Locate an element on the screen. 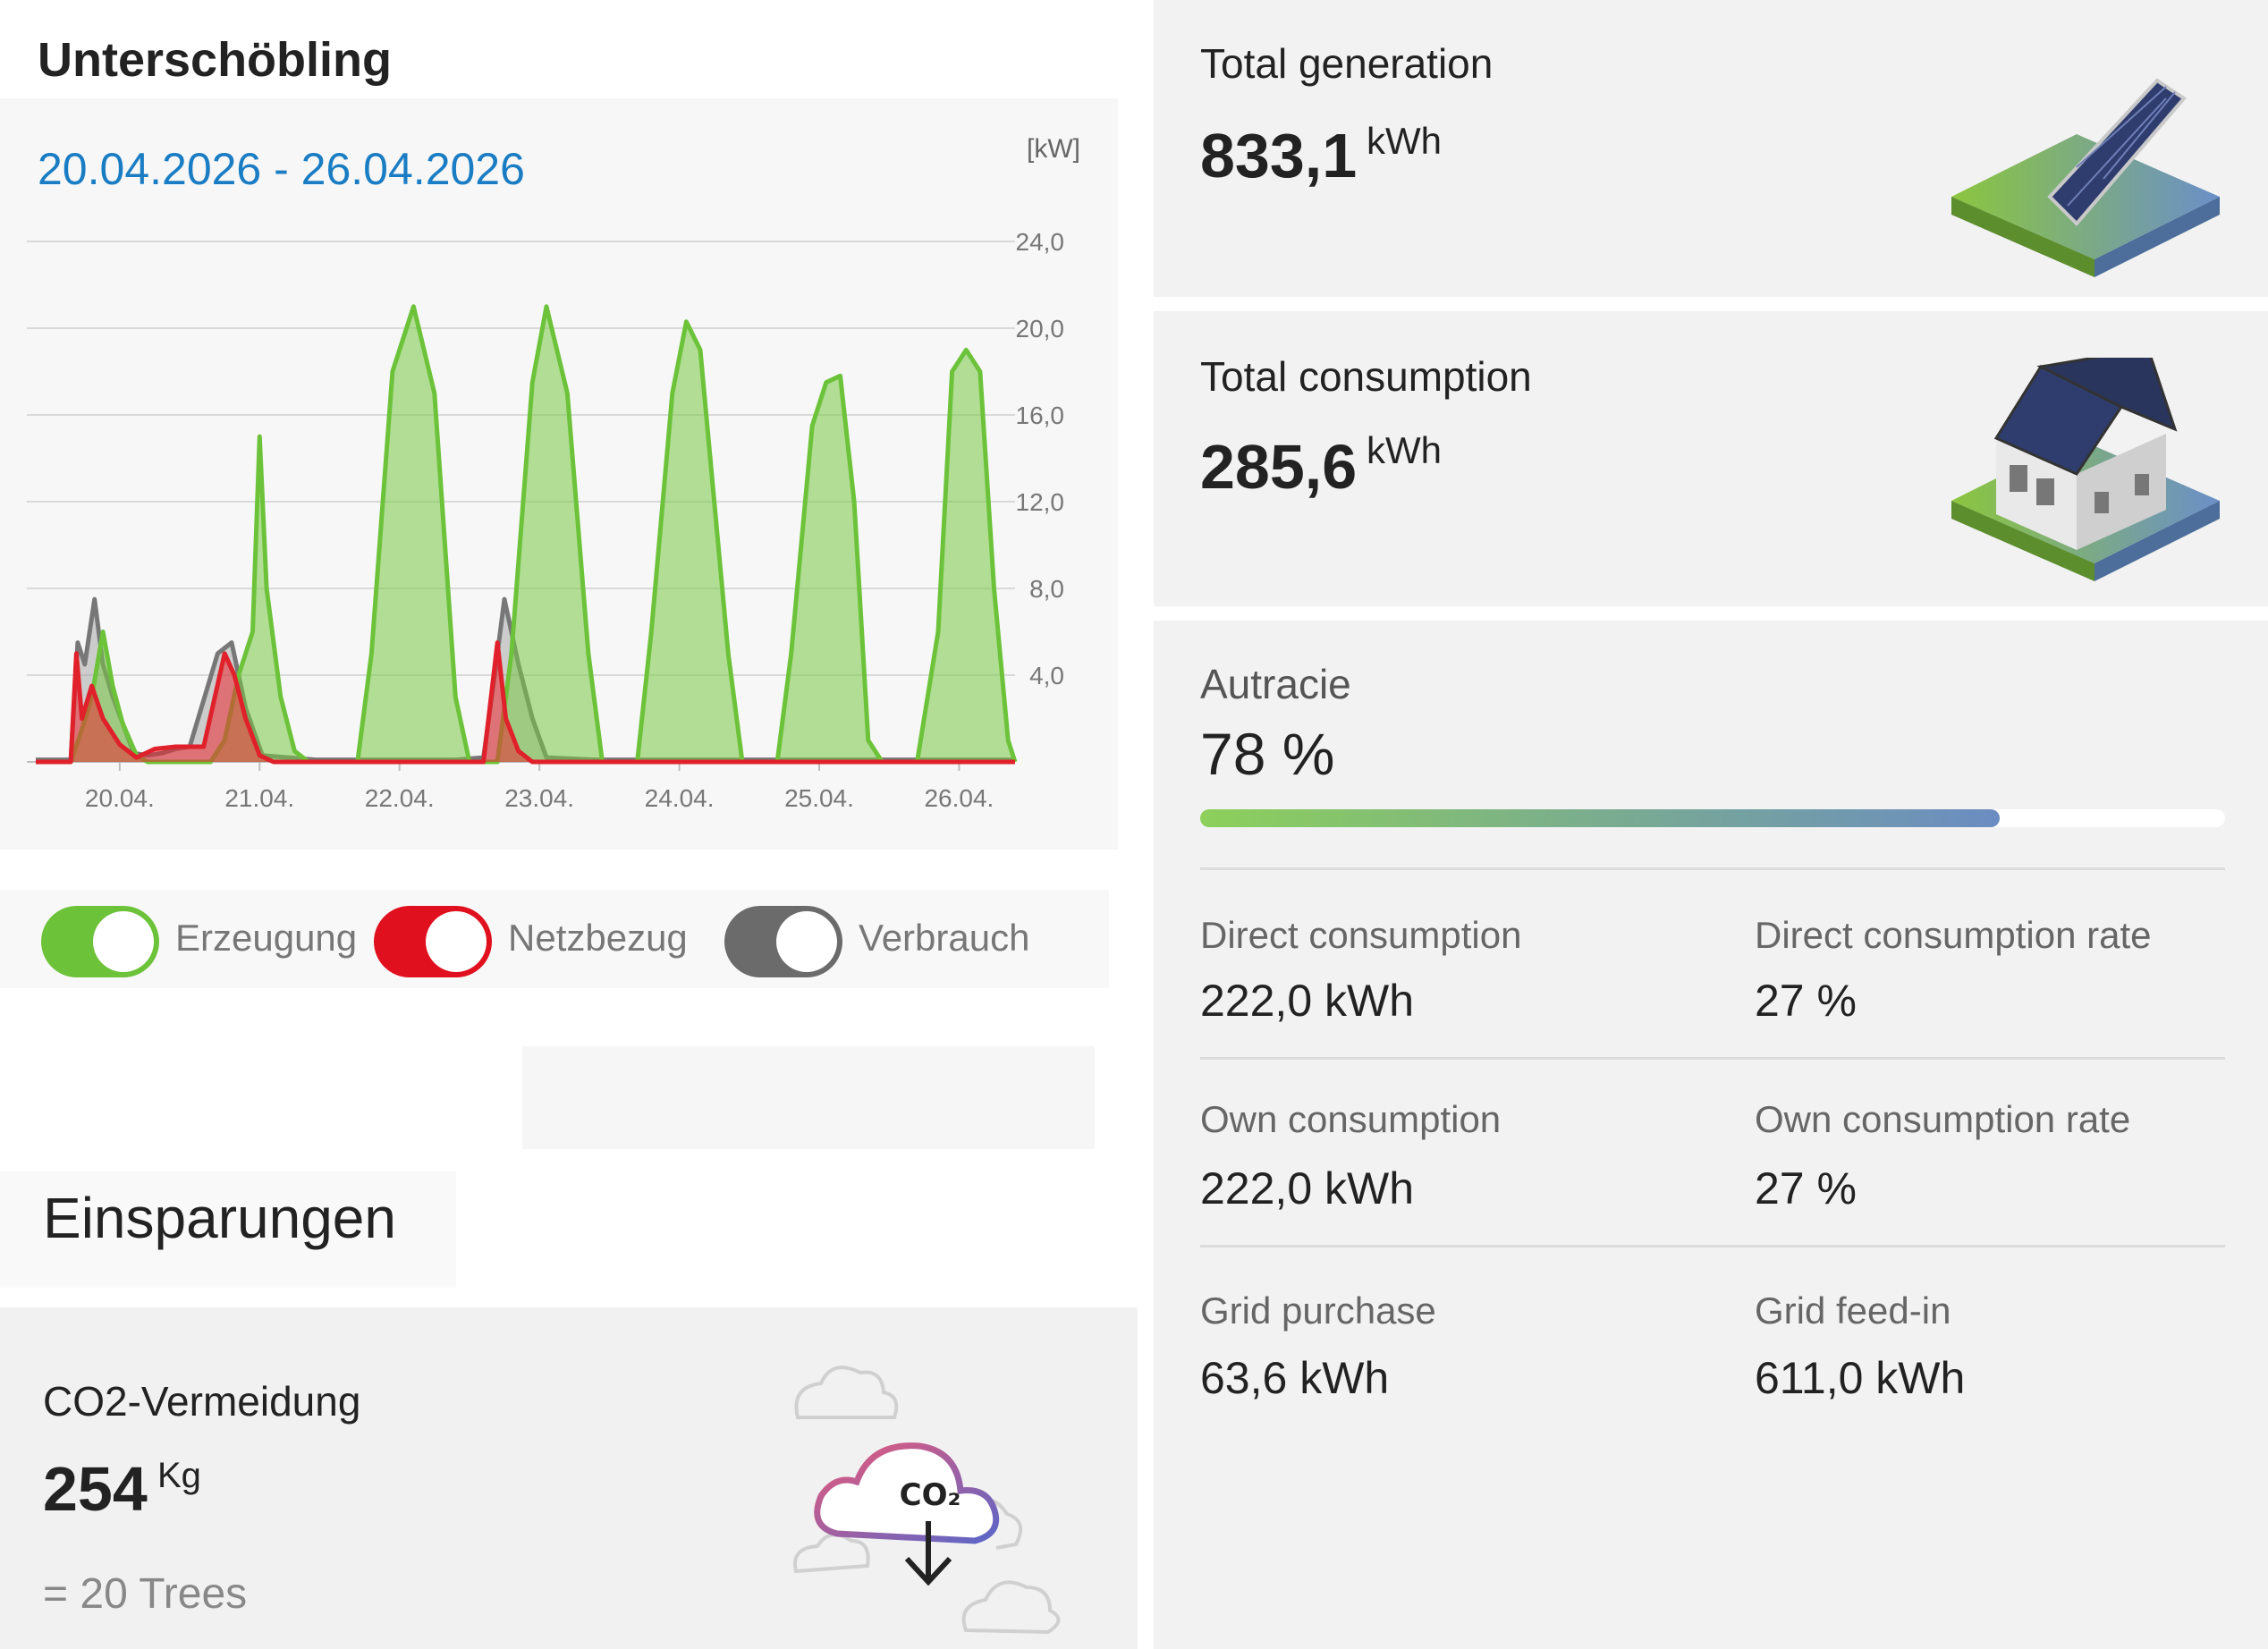  y-tick-label: 8,0 is located at coordinates (1046, 589).